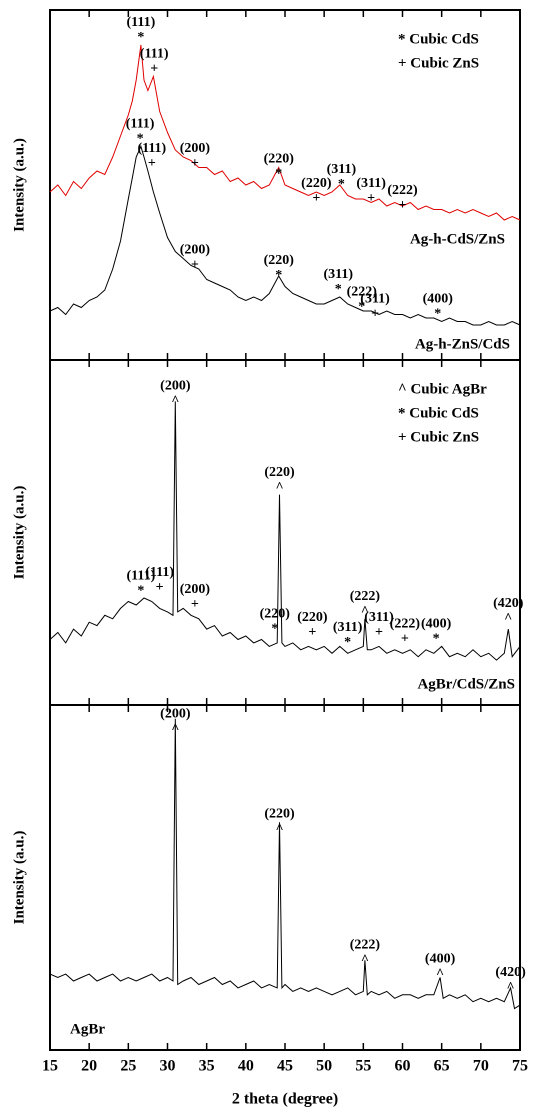  I want to click on legend-entry: ^ Cubic AgBr, so click(442, 389).